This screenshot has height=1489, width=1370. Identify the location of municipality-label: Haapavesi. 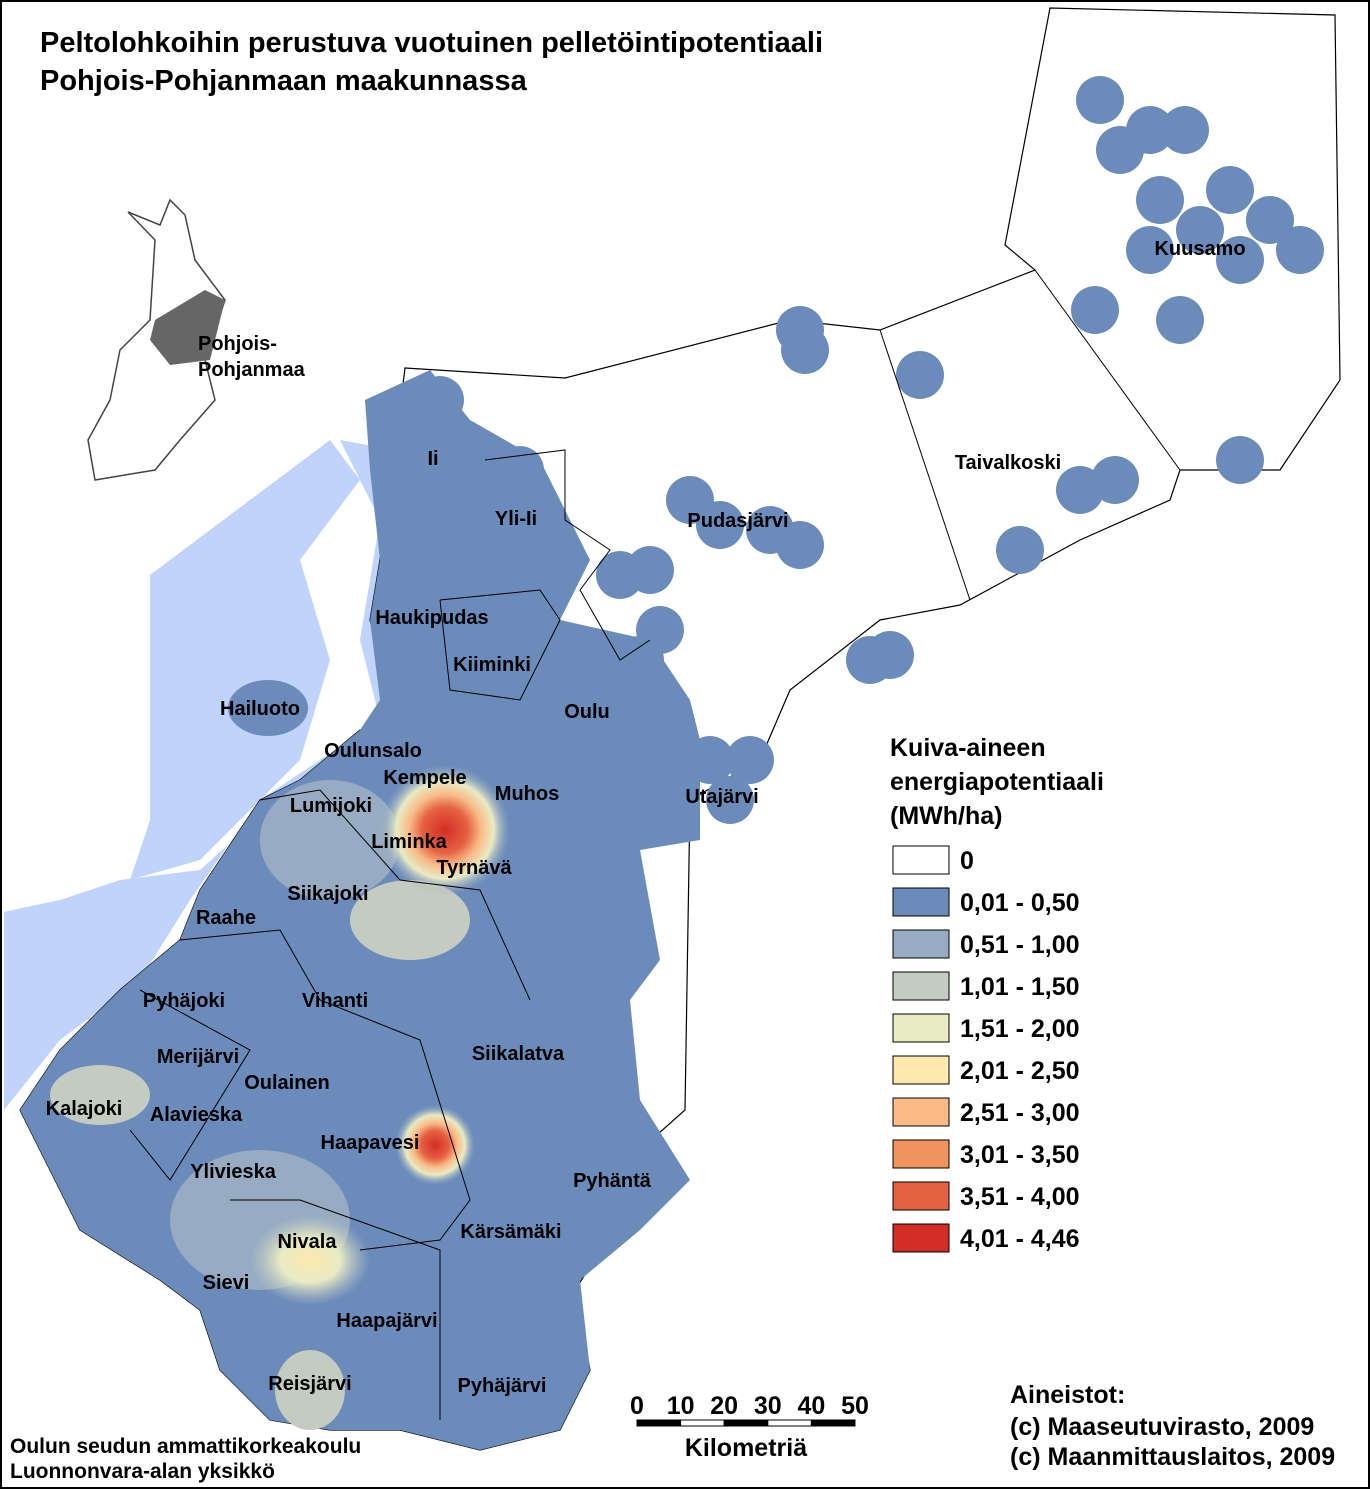
(370, 1143).